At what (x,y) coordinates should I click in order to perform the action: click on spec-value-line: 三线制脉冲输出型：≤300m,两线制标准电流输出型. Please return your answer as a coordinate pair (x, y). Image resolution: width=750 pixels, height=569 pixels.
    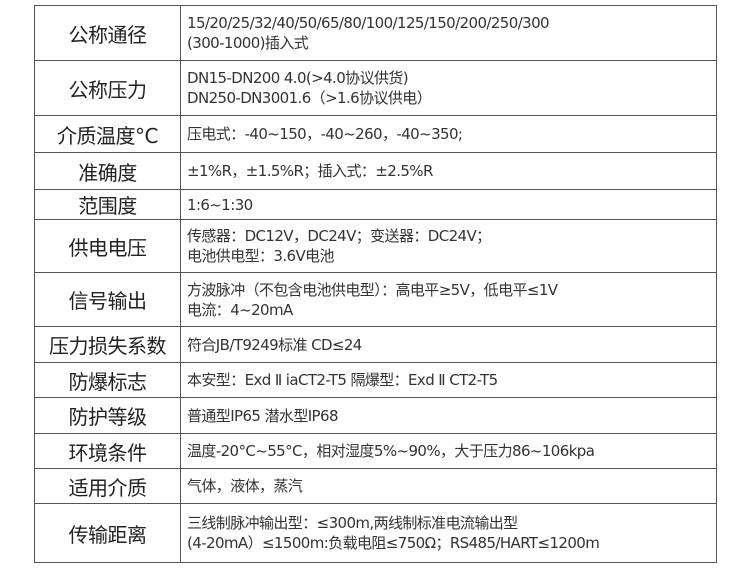
    Looking at the image, I should click on (352, 523).